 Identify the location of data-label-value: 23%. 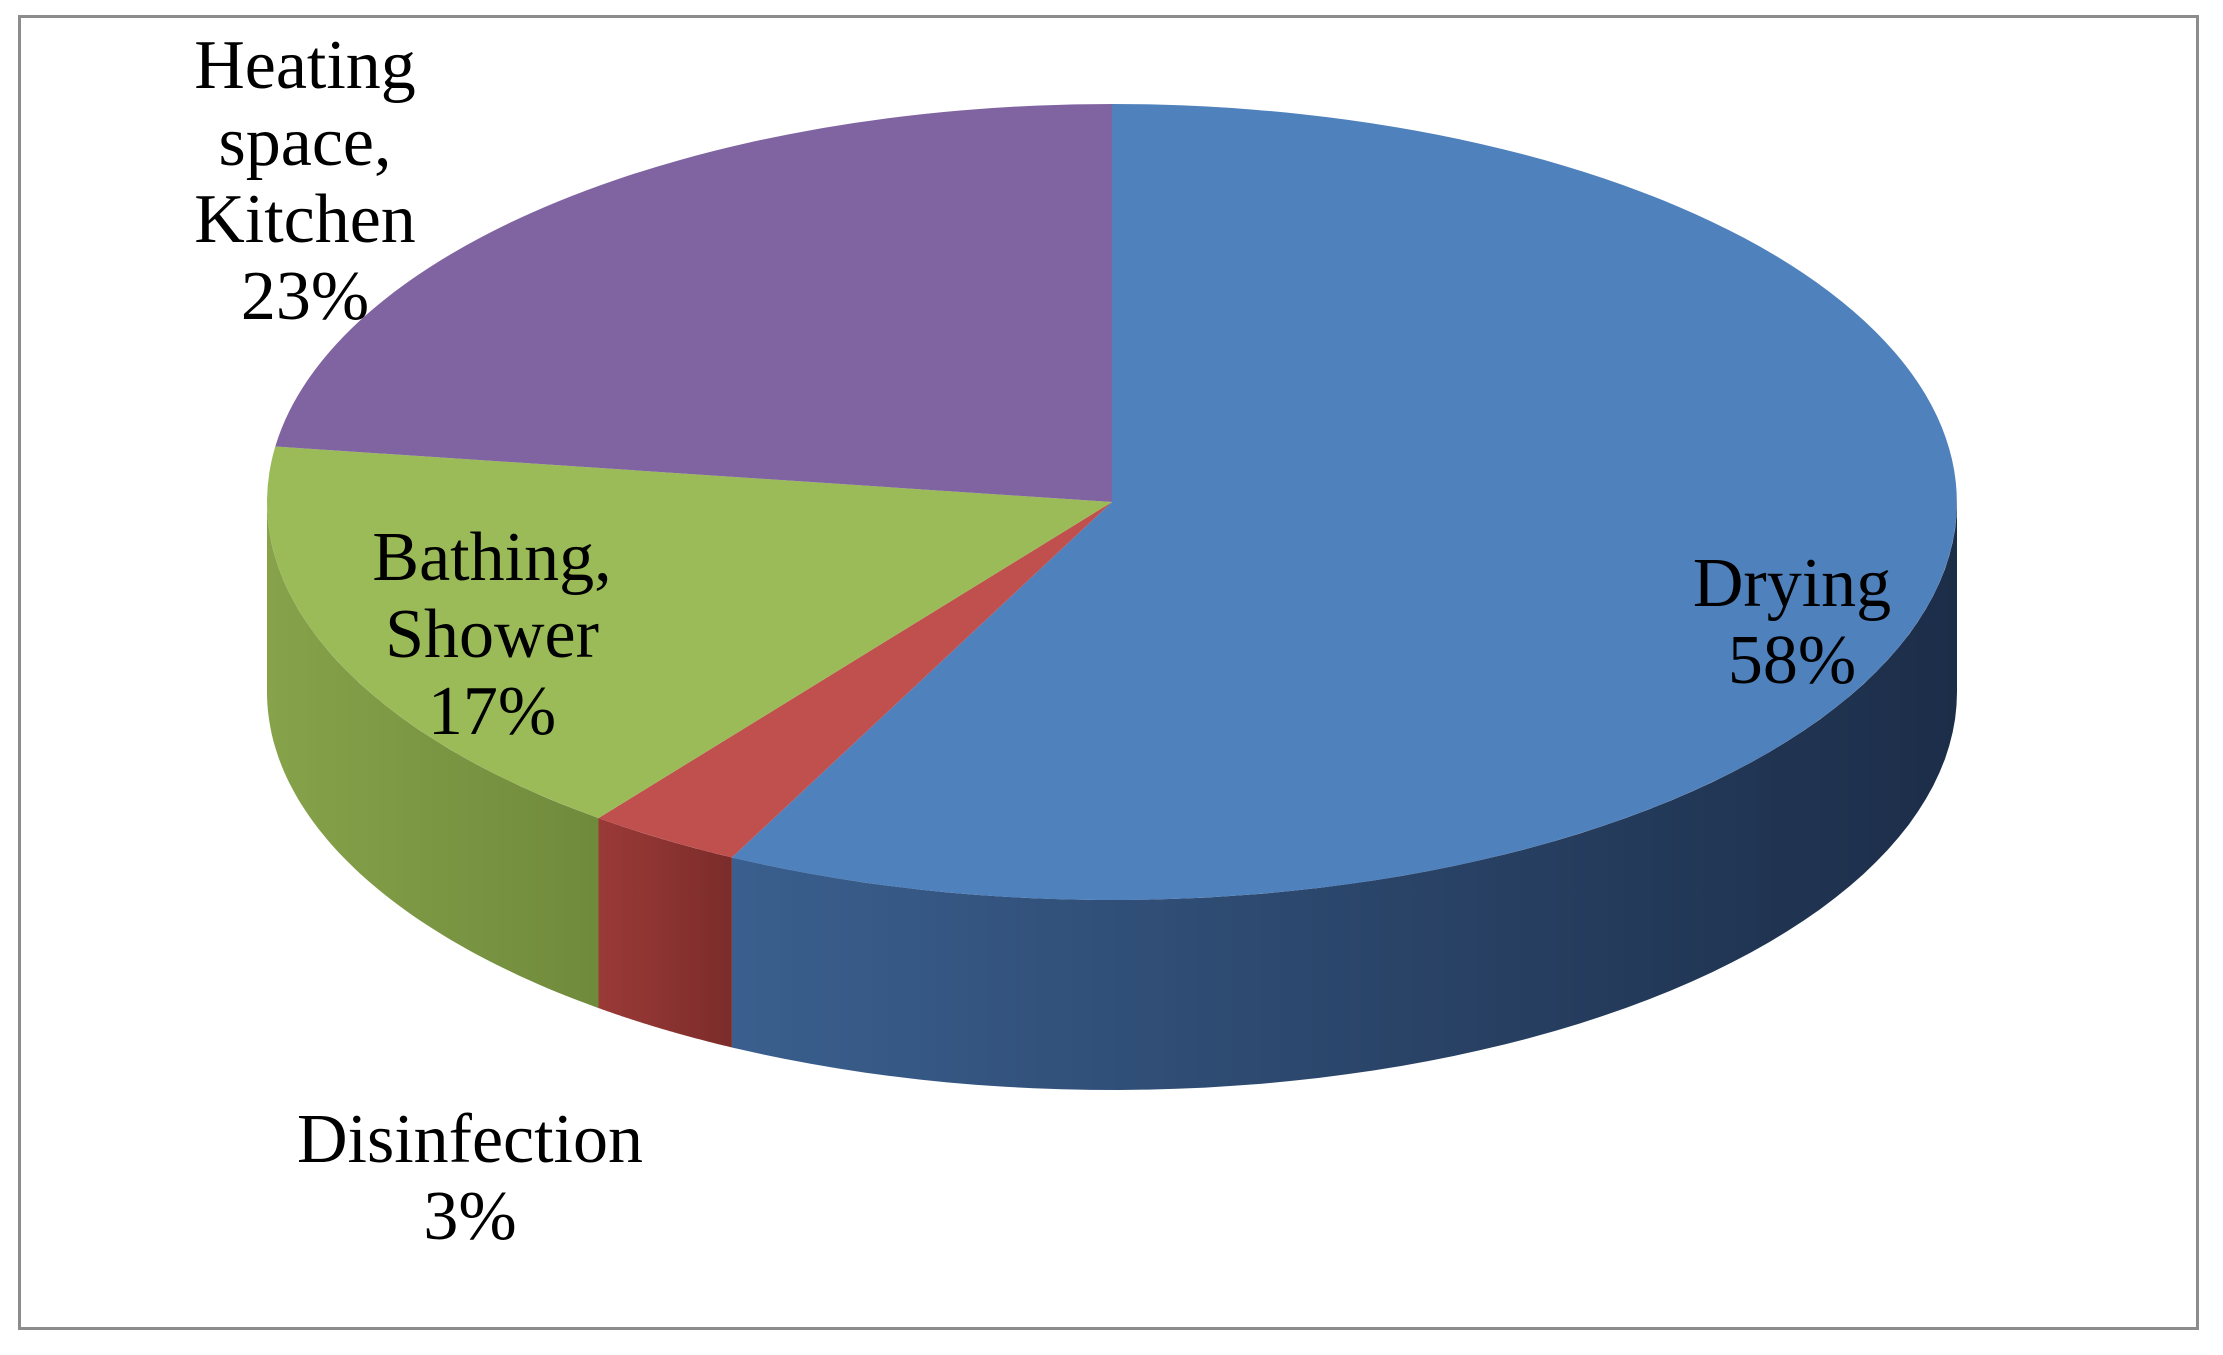
(305, 296).